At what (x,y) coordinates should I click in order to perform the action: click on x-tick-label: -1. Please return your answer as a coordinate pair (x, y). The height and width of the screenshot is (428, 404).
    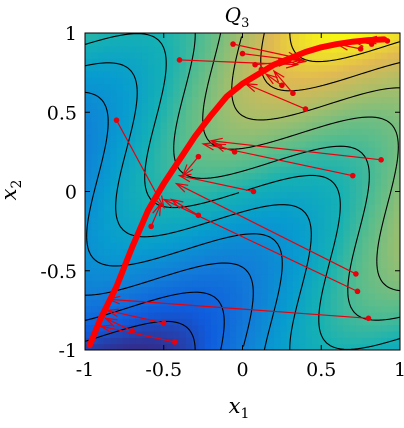
    Looking at the image, I should click on (85, 370).